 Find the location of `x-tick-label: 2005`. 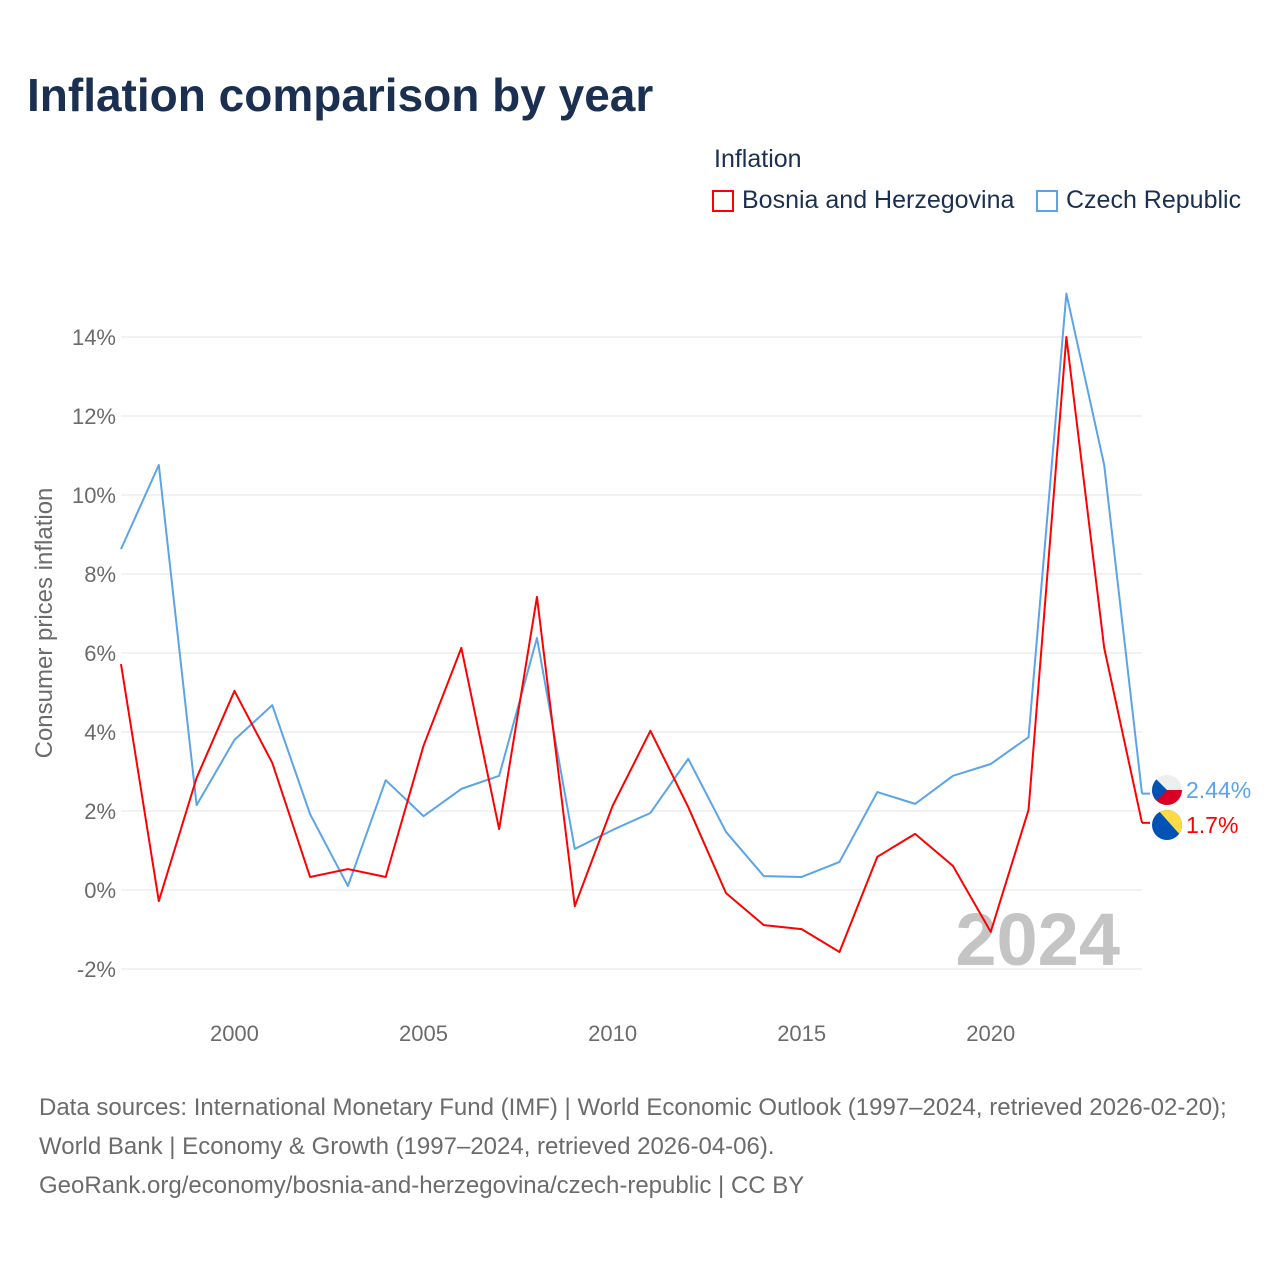

x-tick-label: 2005 is located at coordinates (423, 1033).